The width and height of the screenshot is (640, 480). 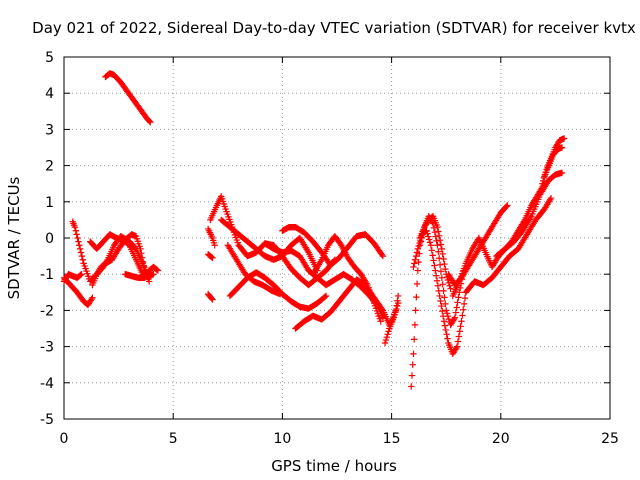 I want to click on y-axis-label: SDTVAR / TECUs, so click(x=14, y=237).